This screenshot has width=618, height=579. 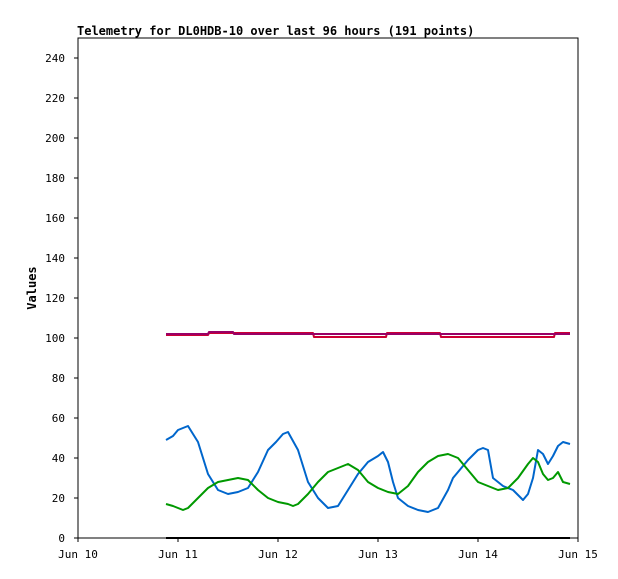 What do you see at coordinates (55, 258) in the screenshot?
I see `y-tick-label: 140` at bounding box center [55, 258].